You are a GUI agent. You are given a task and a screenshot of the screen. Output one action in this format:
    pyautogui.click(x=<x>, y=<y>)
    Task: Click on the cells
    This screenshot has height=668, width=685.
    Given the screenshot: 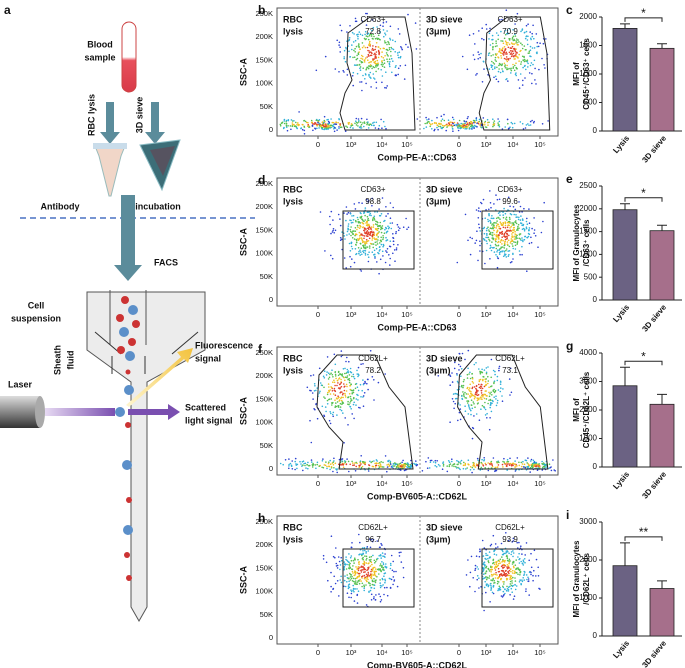 What is the action you would take?
    pyautogui.click(x=127, y=438)
    